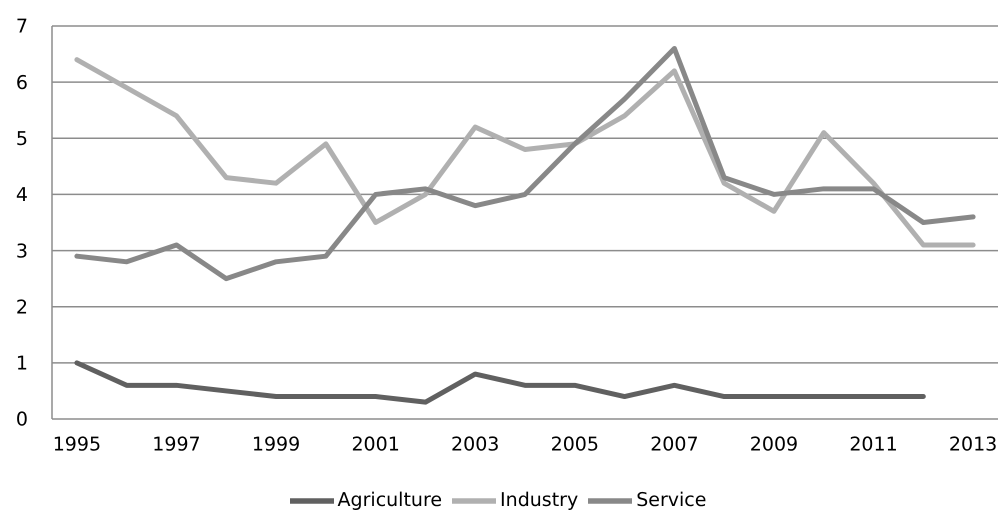 The width and height of the screenshot is (998, 528). Describe the element at coordinates (375, 444) in the screenshot. I see `x-tick-label: 2001` at that location.